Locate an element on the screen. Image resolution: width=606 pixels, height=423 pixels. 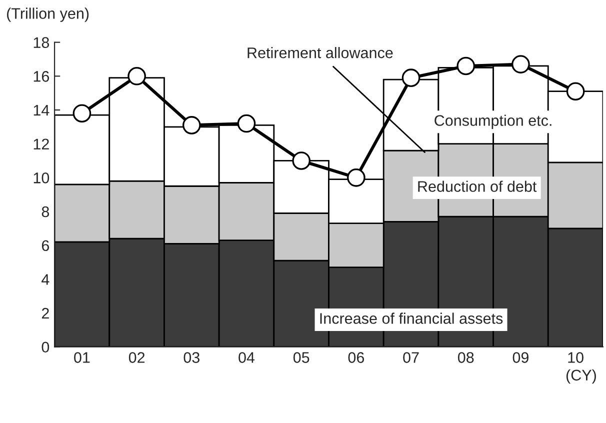
y-tick-label: 16 is located at coordinates (42, 76).